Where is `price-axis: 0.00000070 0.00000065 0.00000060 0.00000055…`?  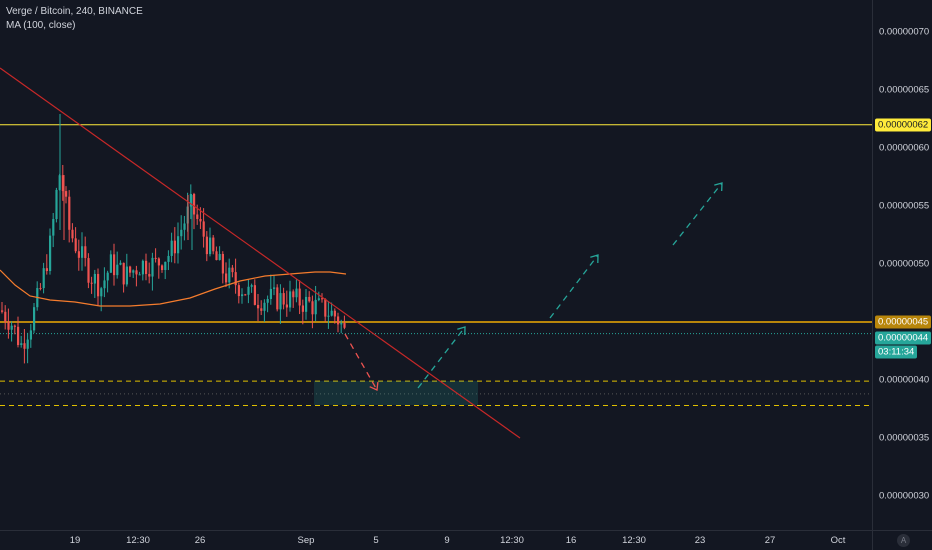
price-axis: 0.00000070 0.00000065 0.00000060 0.00000055… is located at coordinates (902, 265).